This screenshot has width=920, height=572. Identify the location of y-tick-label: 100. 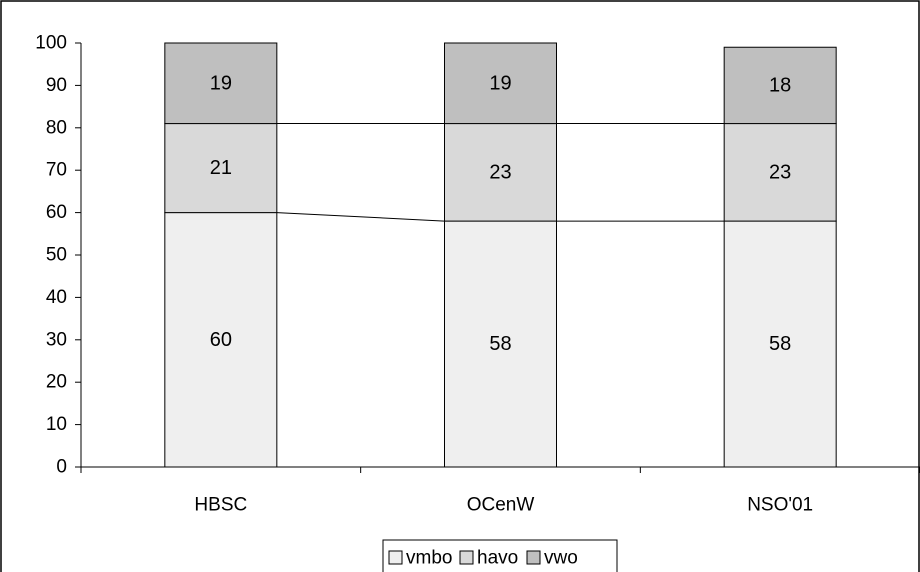
(51, 43).